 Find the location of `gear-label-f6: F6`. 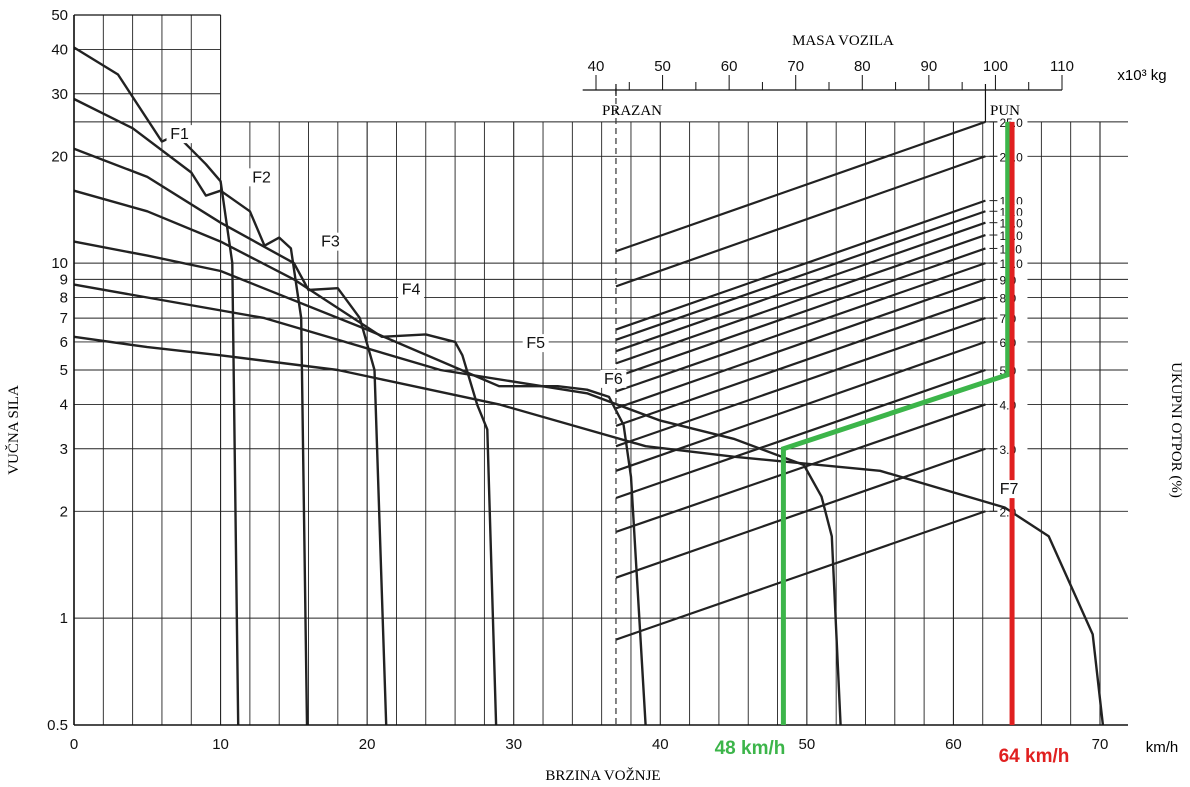

gear-label-f6: F6 is located at coordinates (613, 379).